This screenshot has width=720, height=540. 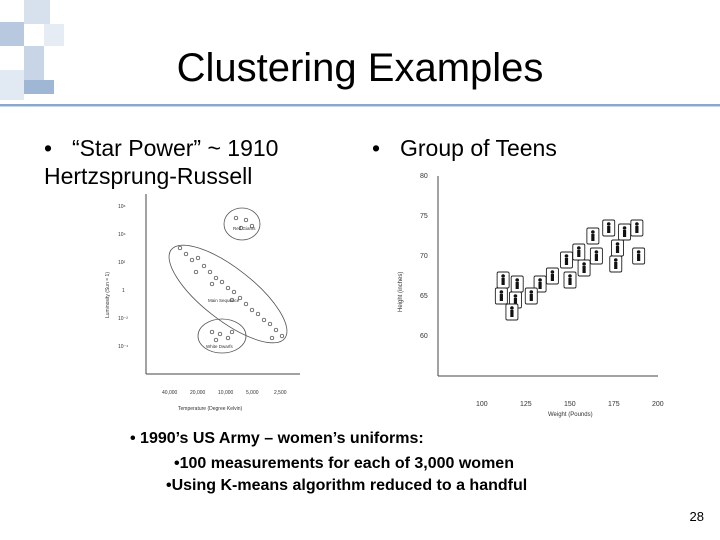 What do you see at coordinates (482, 404) in the screenshot?
I see `x-tick-label: 100` at bounding box center [482, 404].